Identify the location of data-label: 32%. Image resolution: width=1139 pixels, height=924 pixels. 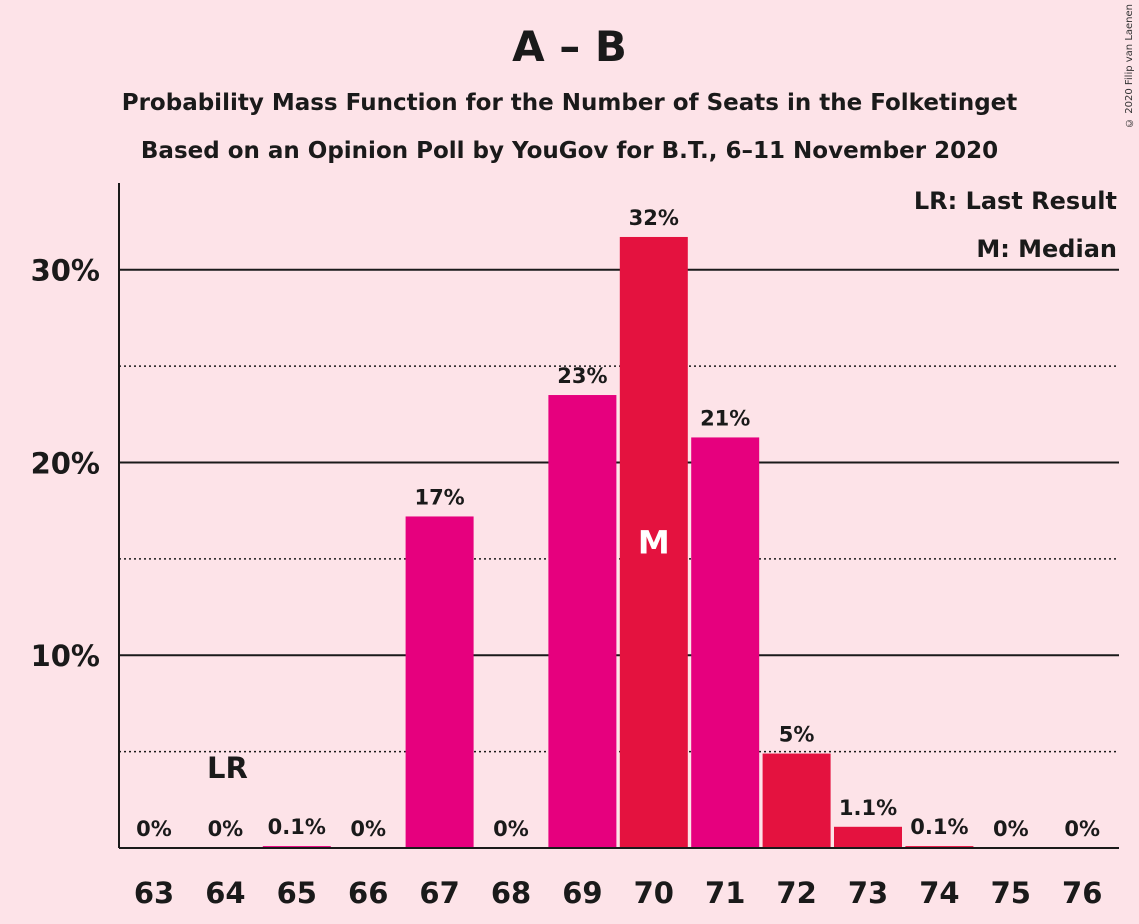
(654, 218).